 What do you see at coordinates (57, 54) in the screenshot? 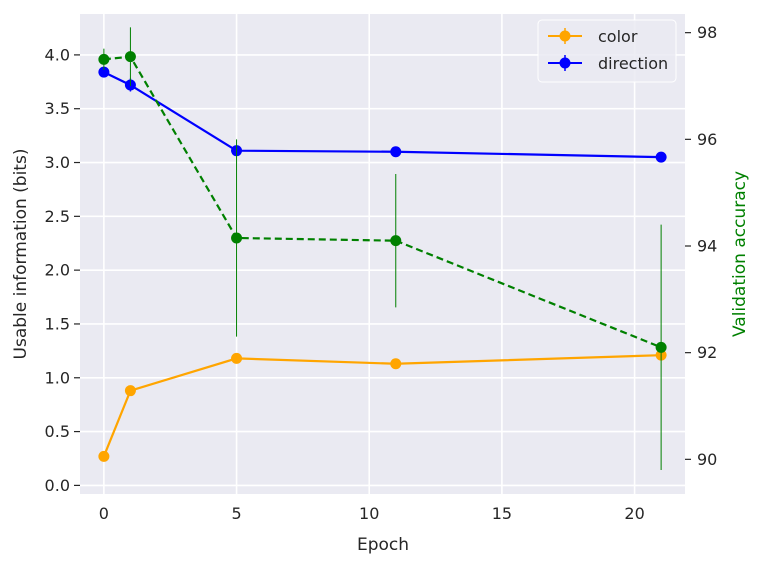
I see `y-tick-label: 4.0` at bounding box center [57, 54].